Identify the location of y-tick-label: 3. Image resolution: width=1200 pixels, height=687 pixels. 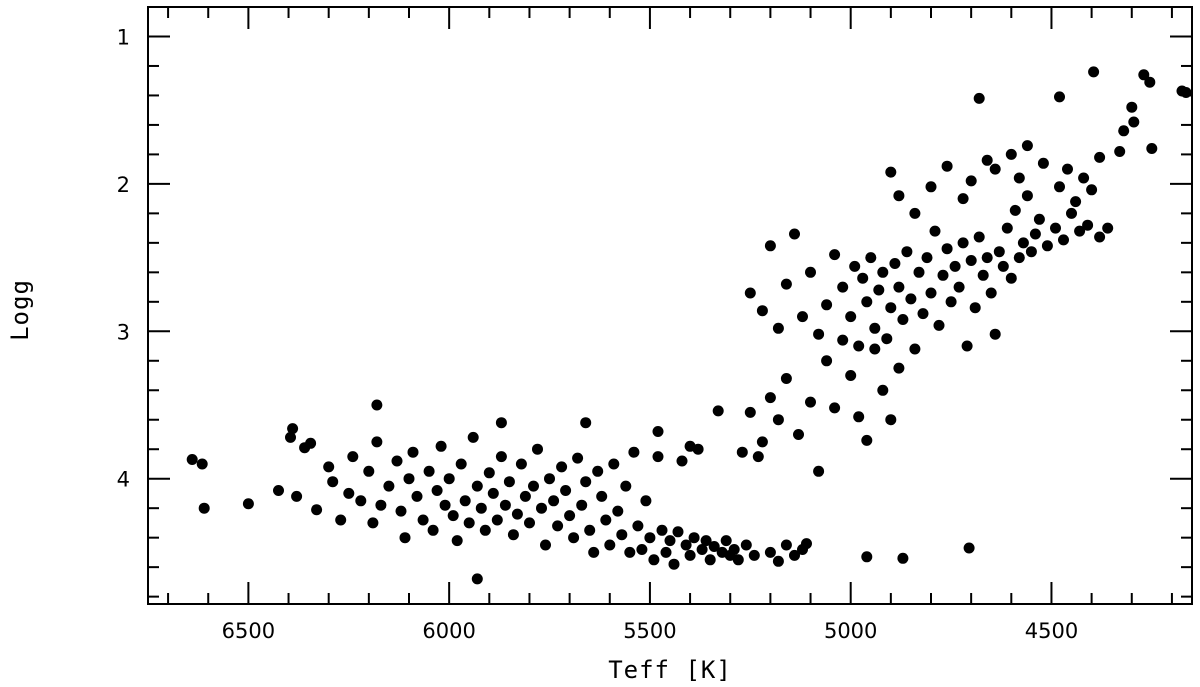
(123, 332).